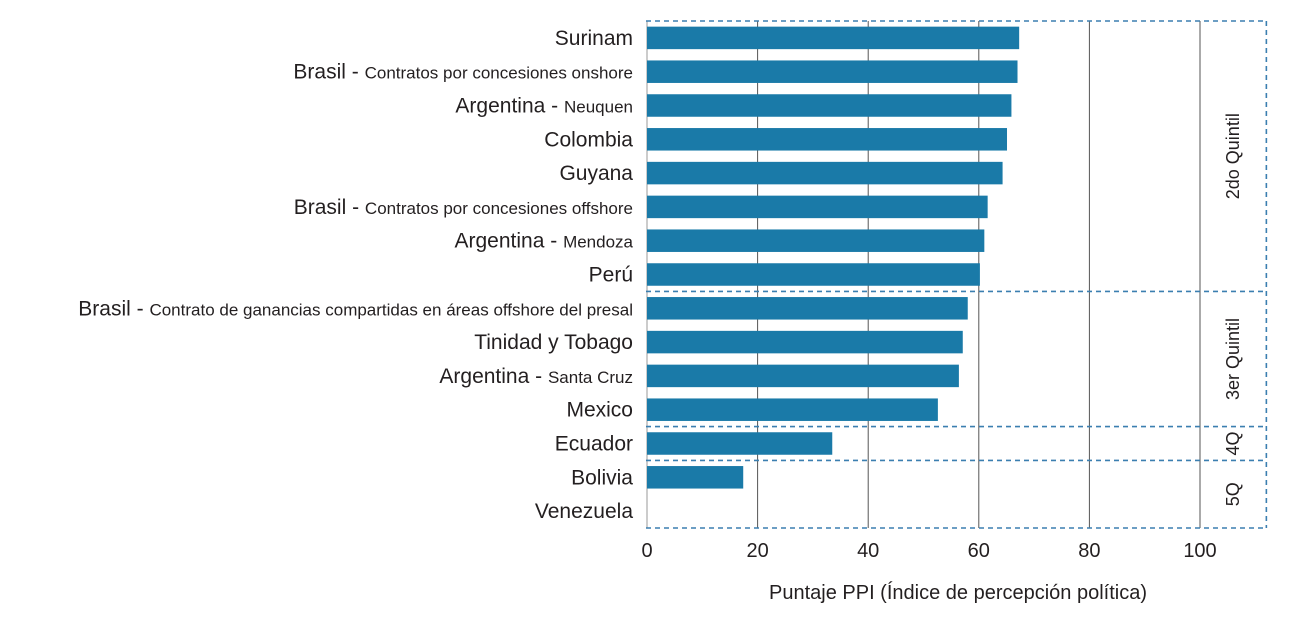 The width and height of the screenshot is (1298, 635). I want to click on category-label-sub: Contratos por concesiones offshore, so click(499, 208).